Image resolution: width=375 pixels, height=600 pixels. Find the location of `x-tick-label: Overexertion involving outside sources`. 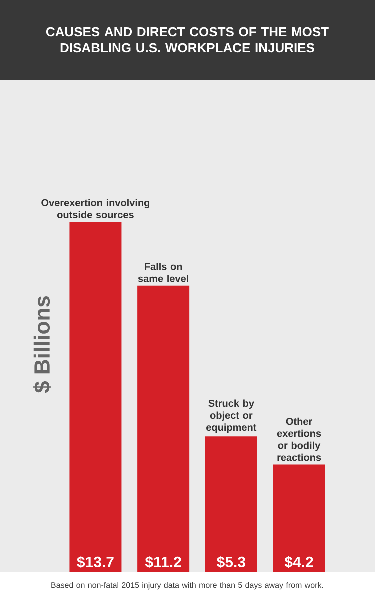

x-tick-label: Overexertion involving outside sources is located at coordinates (96, 208).